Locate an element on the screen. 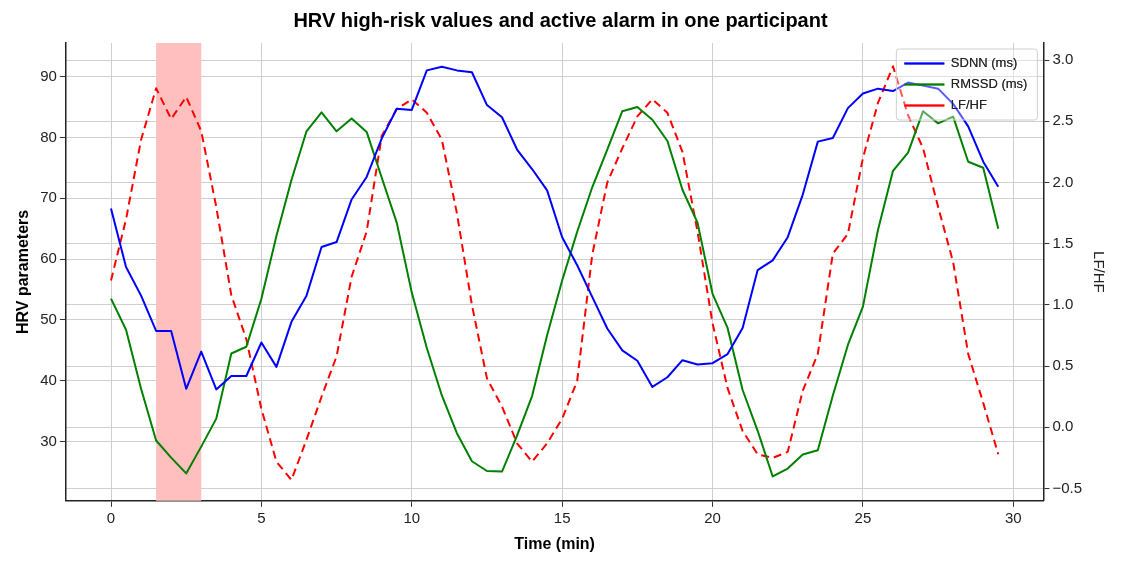 The height and width of the screenshot is (563, 1131). x-tick-label: 15 is located at coordinates (562, 517).